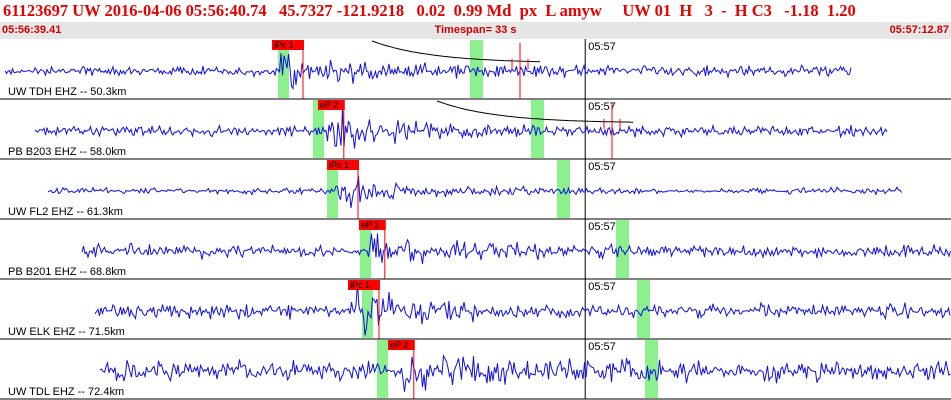  What do you see at coordinates (66, 392) in the screenshot?
I see `station-label: UW TDL EHZ -- 72.4km` at bounding box center [66, 392].